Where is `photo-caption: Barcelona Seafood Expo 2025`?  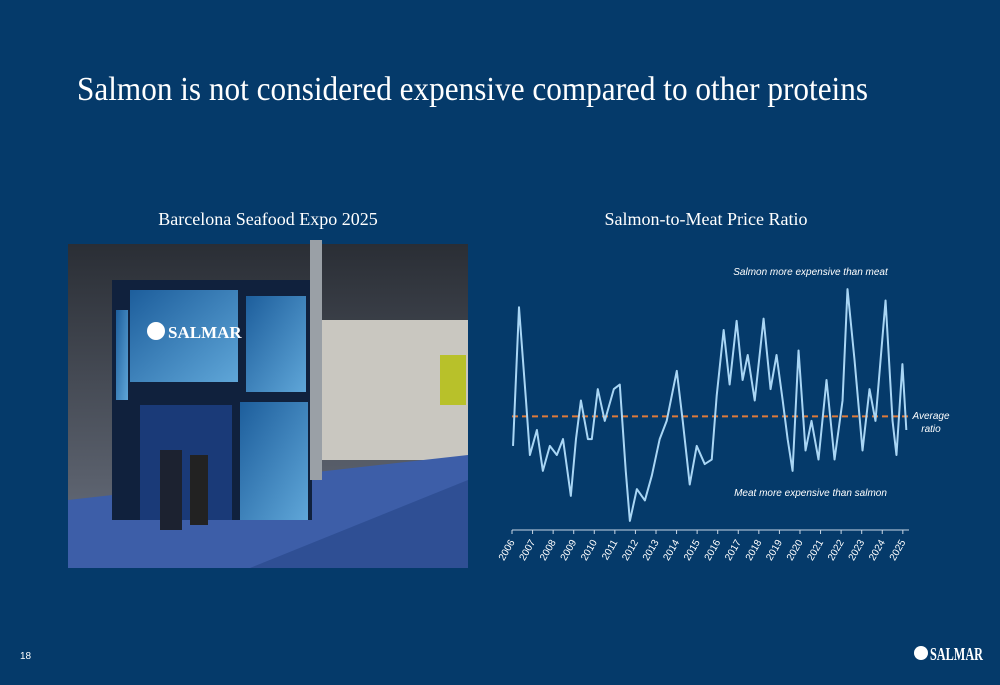 photo-caption: Barcelona Seafood Expo 2025 is located at coordinates (267, 219).